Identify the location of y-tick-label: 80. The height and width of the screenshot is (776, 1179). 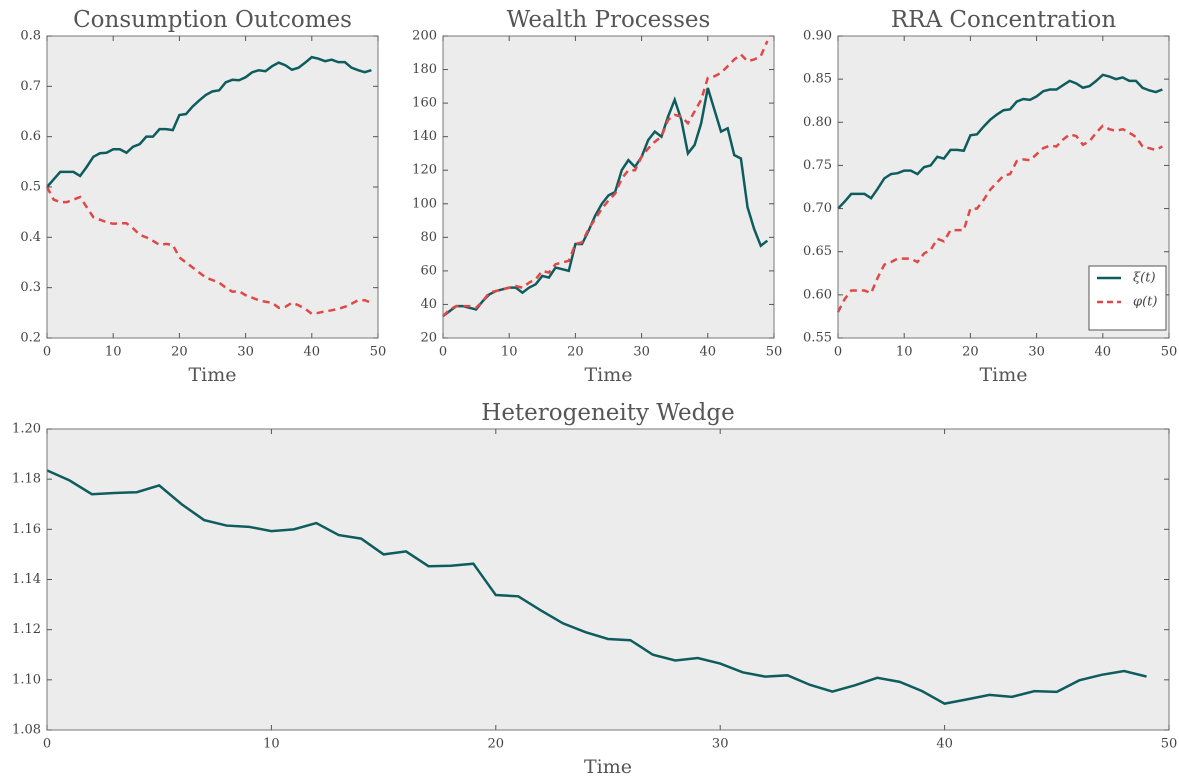
(428, 237).